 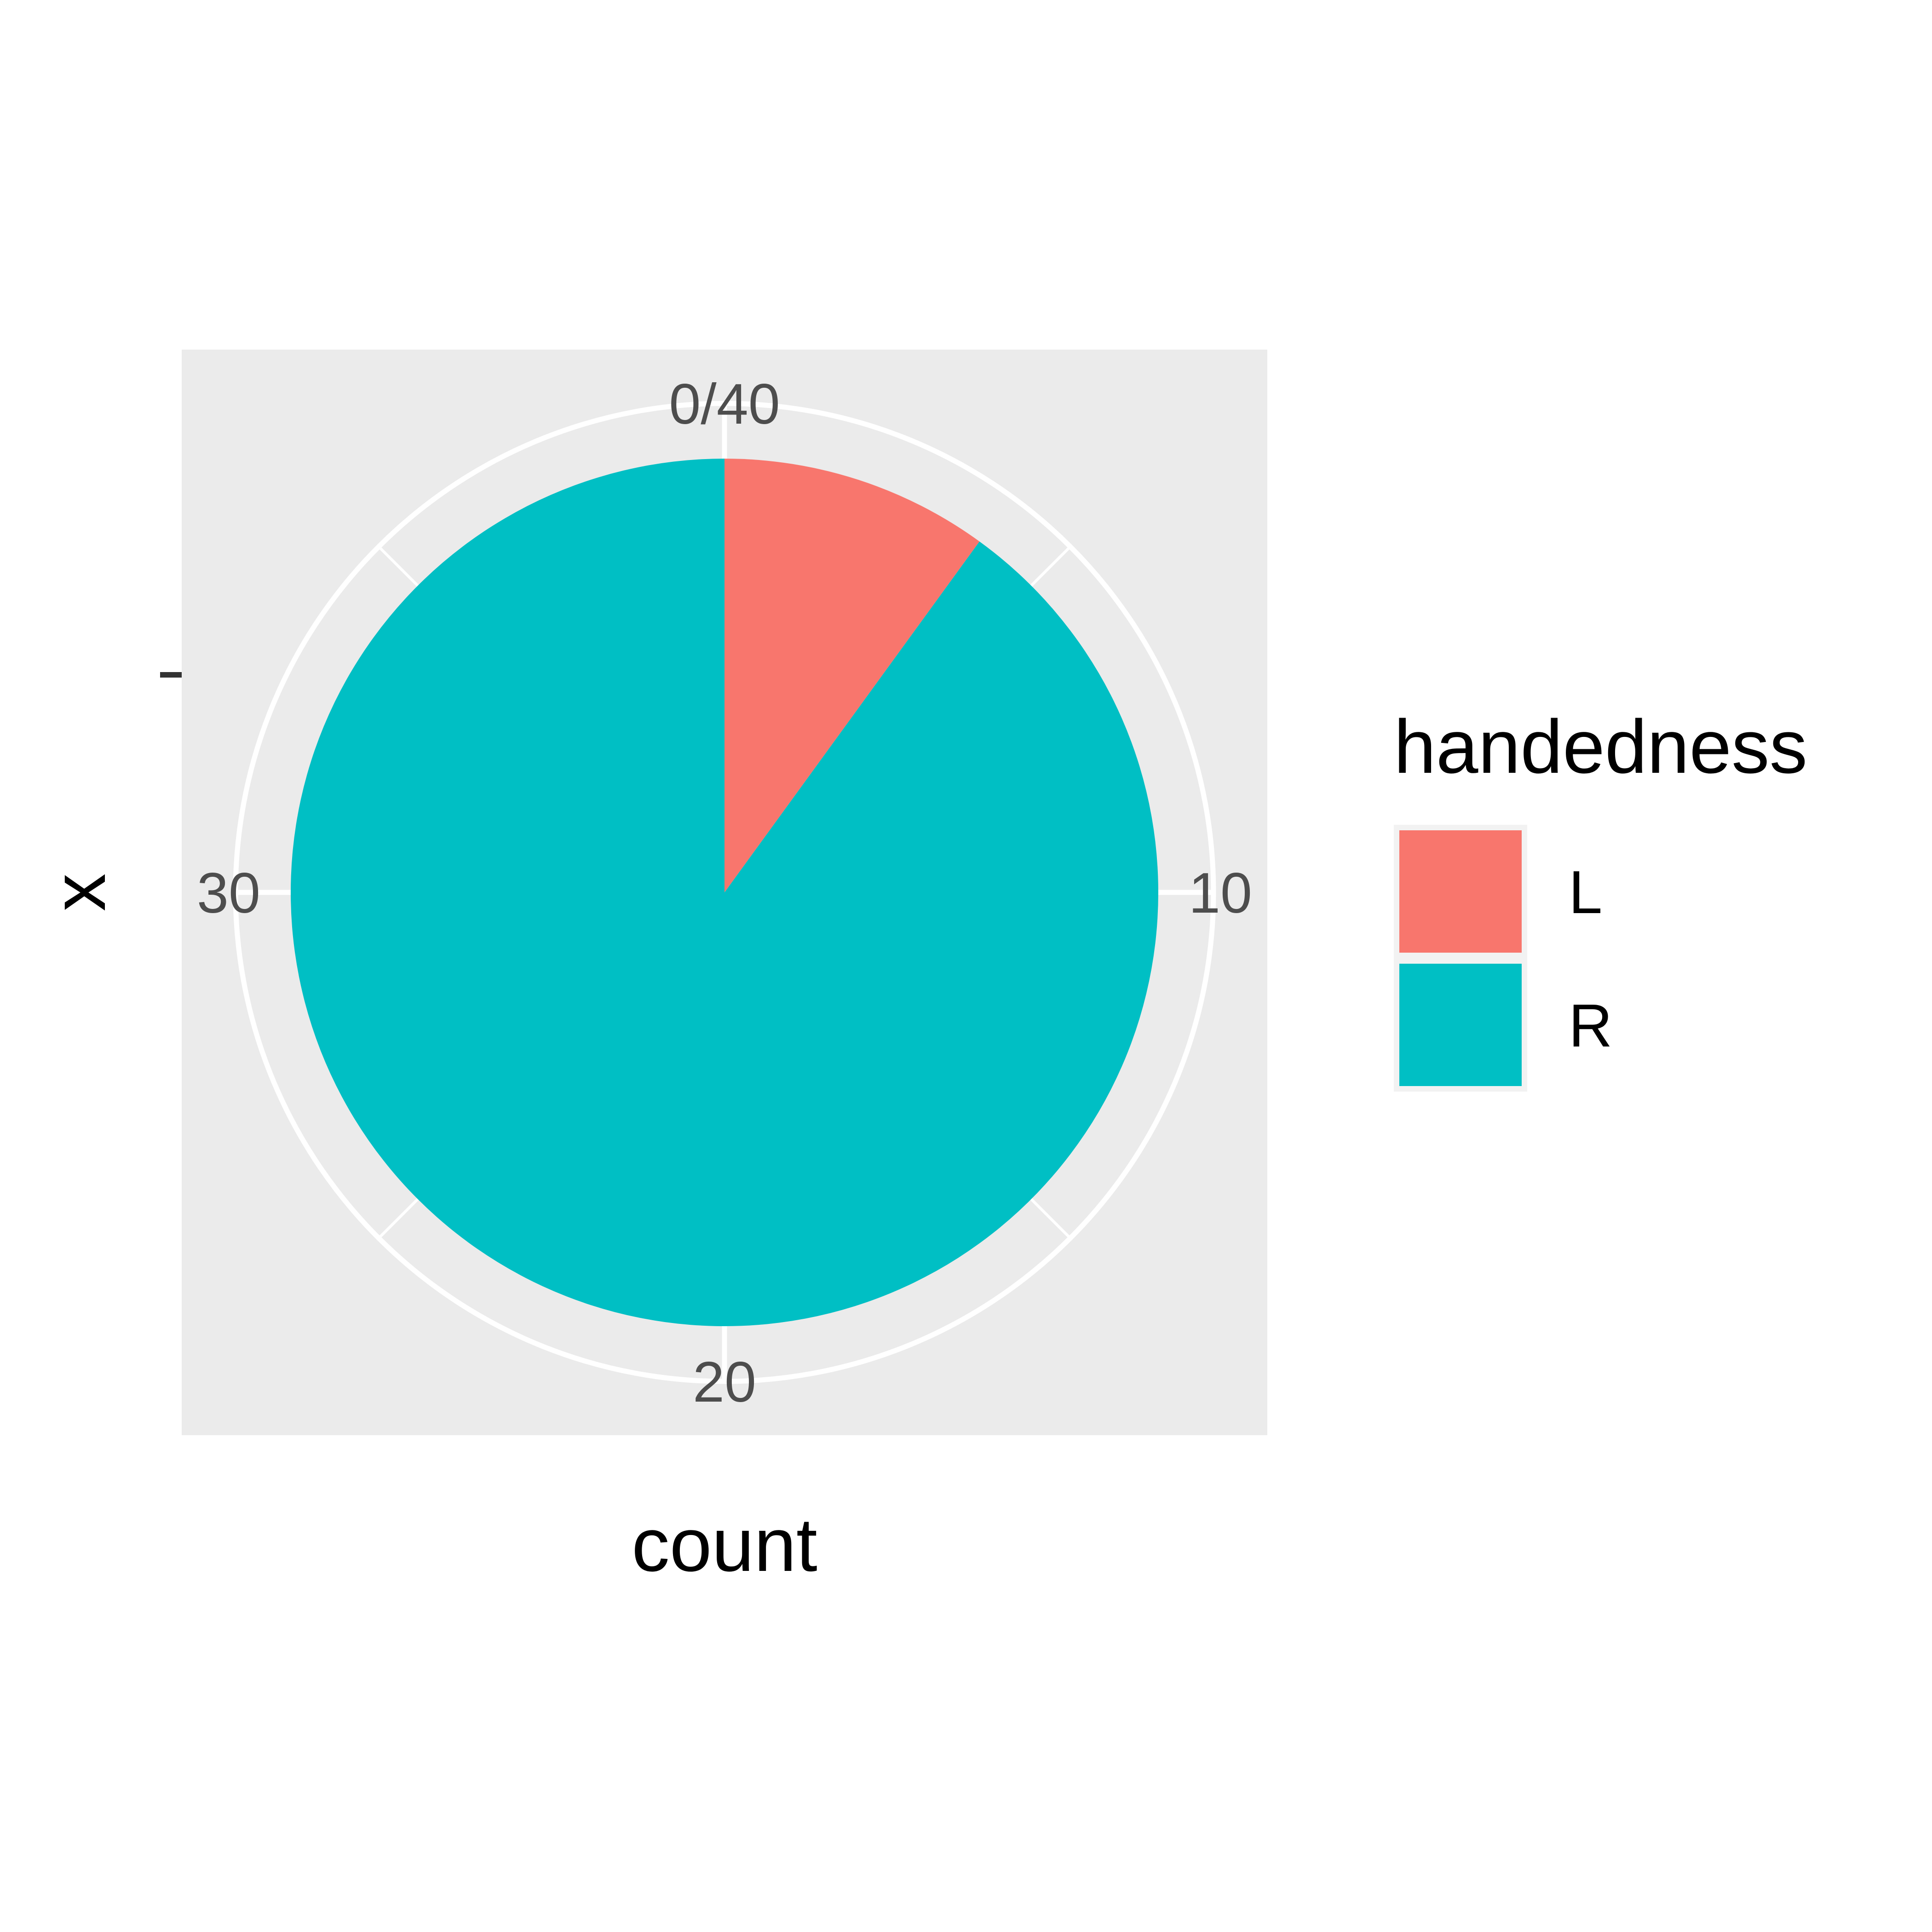 I want to click on y-axis-title: x, so click(x=78, y=893).